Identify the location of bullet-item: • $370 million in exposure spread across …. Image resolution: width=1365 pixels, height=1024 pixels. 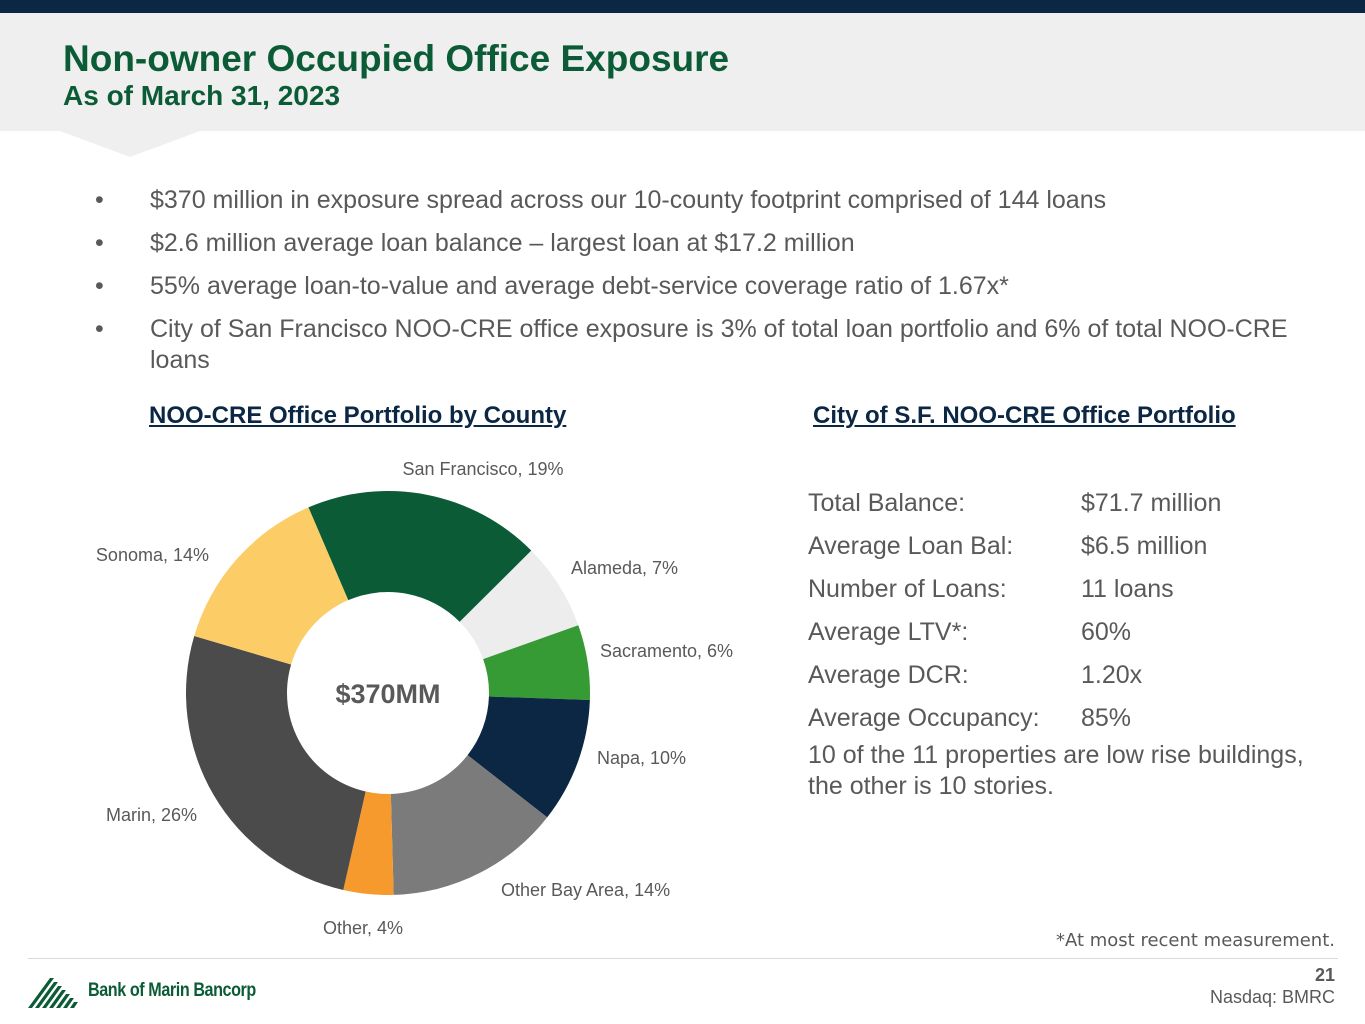
(705, 200).